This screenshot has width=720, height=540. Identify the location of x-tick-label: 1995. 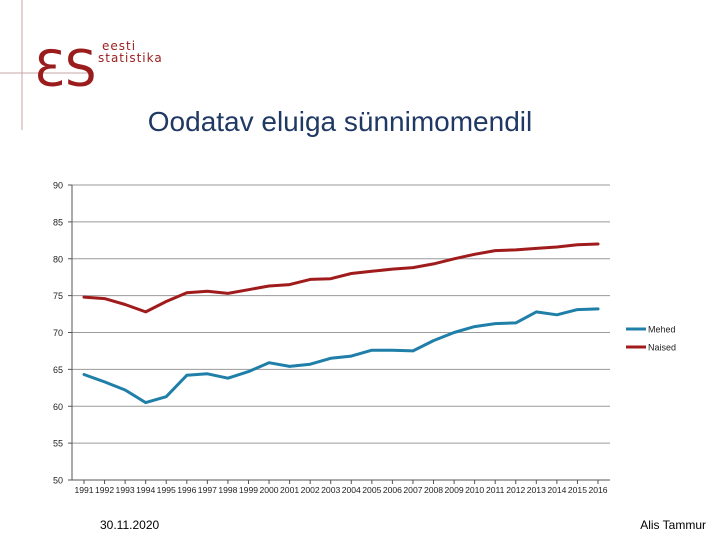
(166, 490).